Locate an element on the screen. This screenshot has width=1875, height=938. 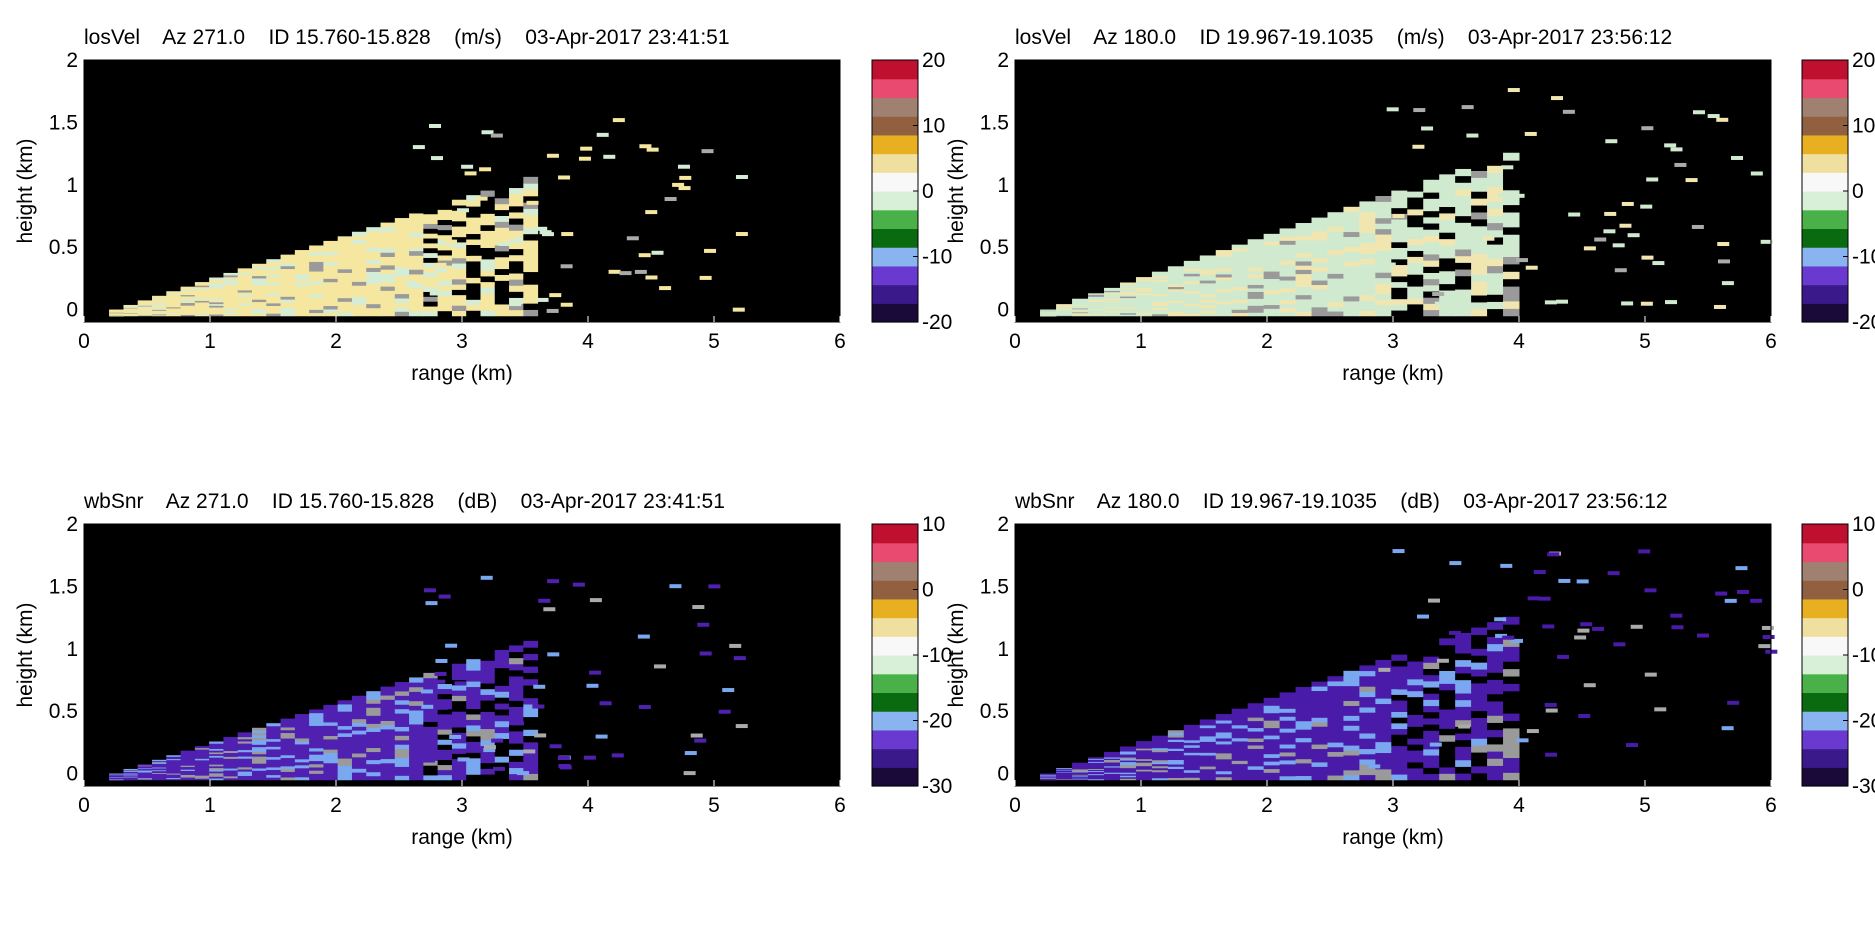
colorbar-tick-label: -10 is located at coordinates (937, 257).